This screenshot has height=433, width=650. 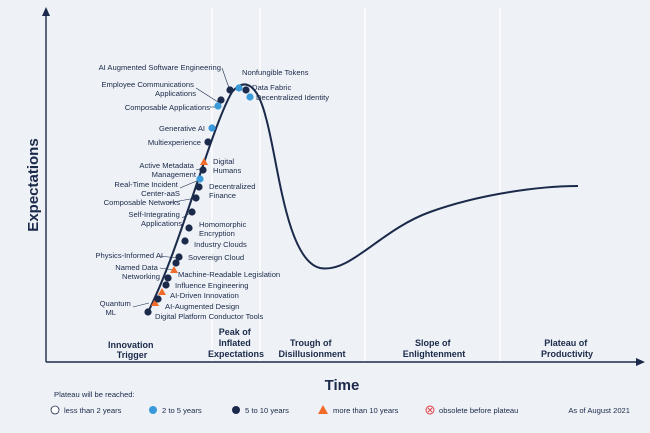 I want to click on tech-label: AI-Augmented Design, so click(x=202, y=306).